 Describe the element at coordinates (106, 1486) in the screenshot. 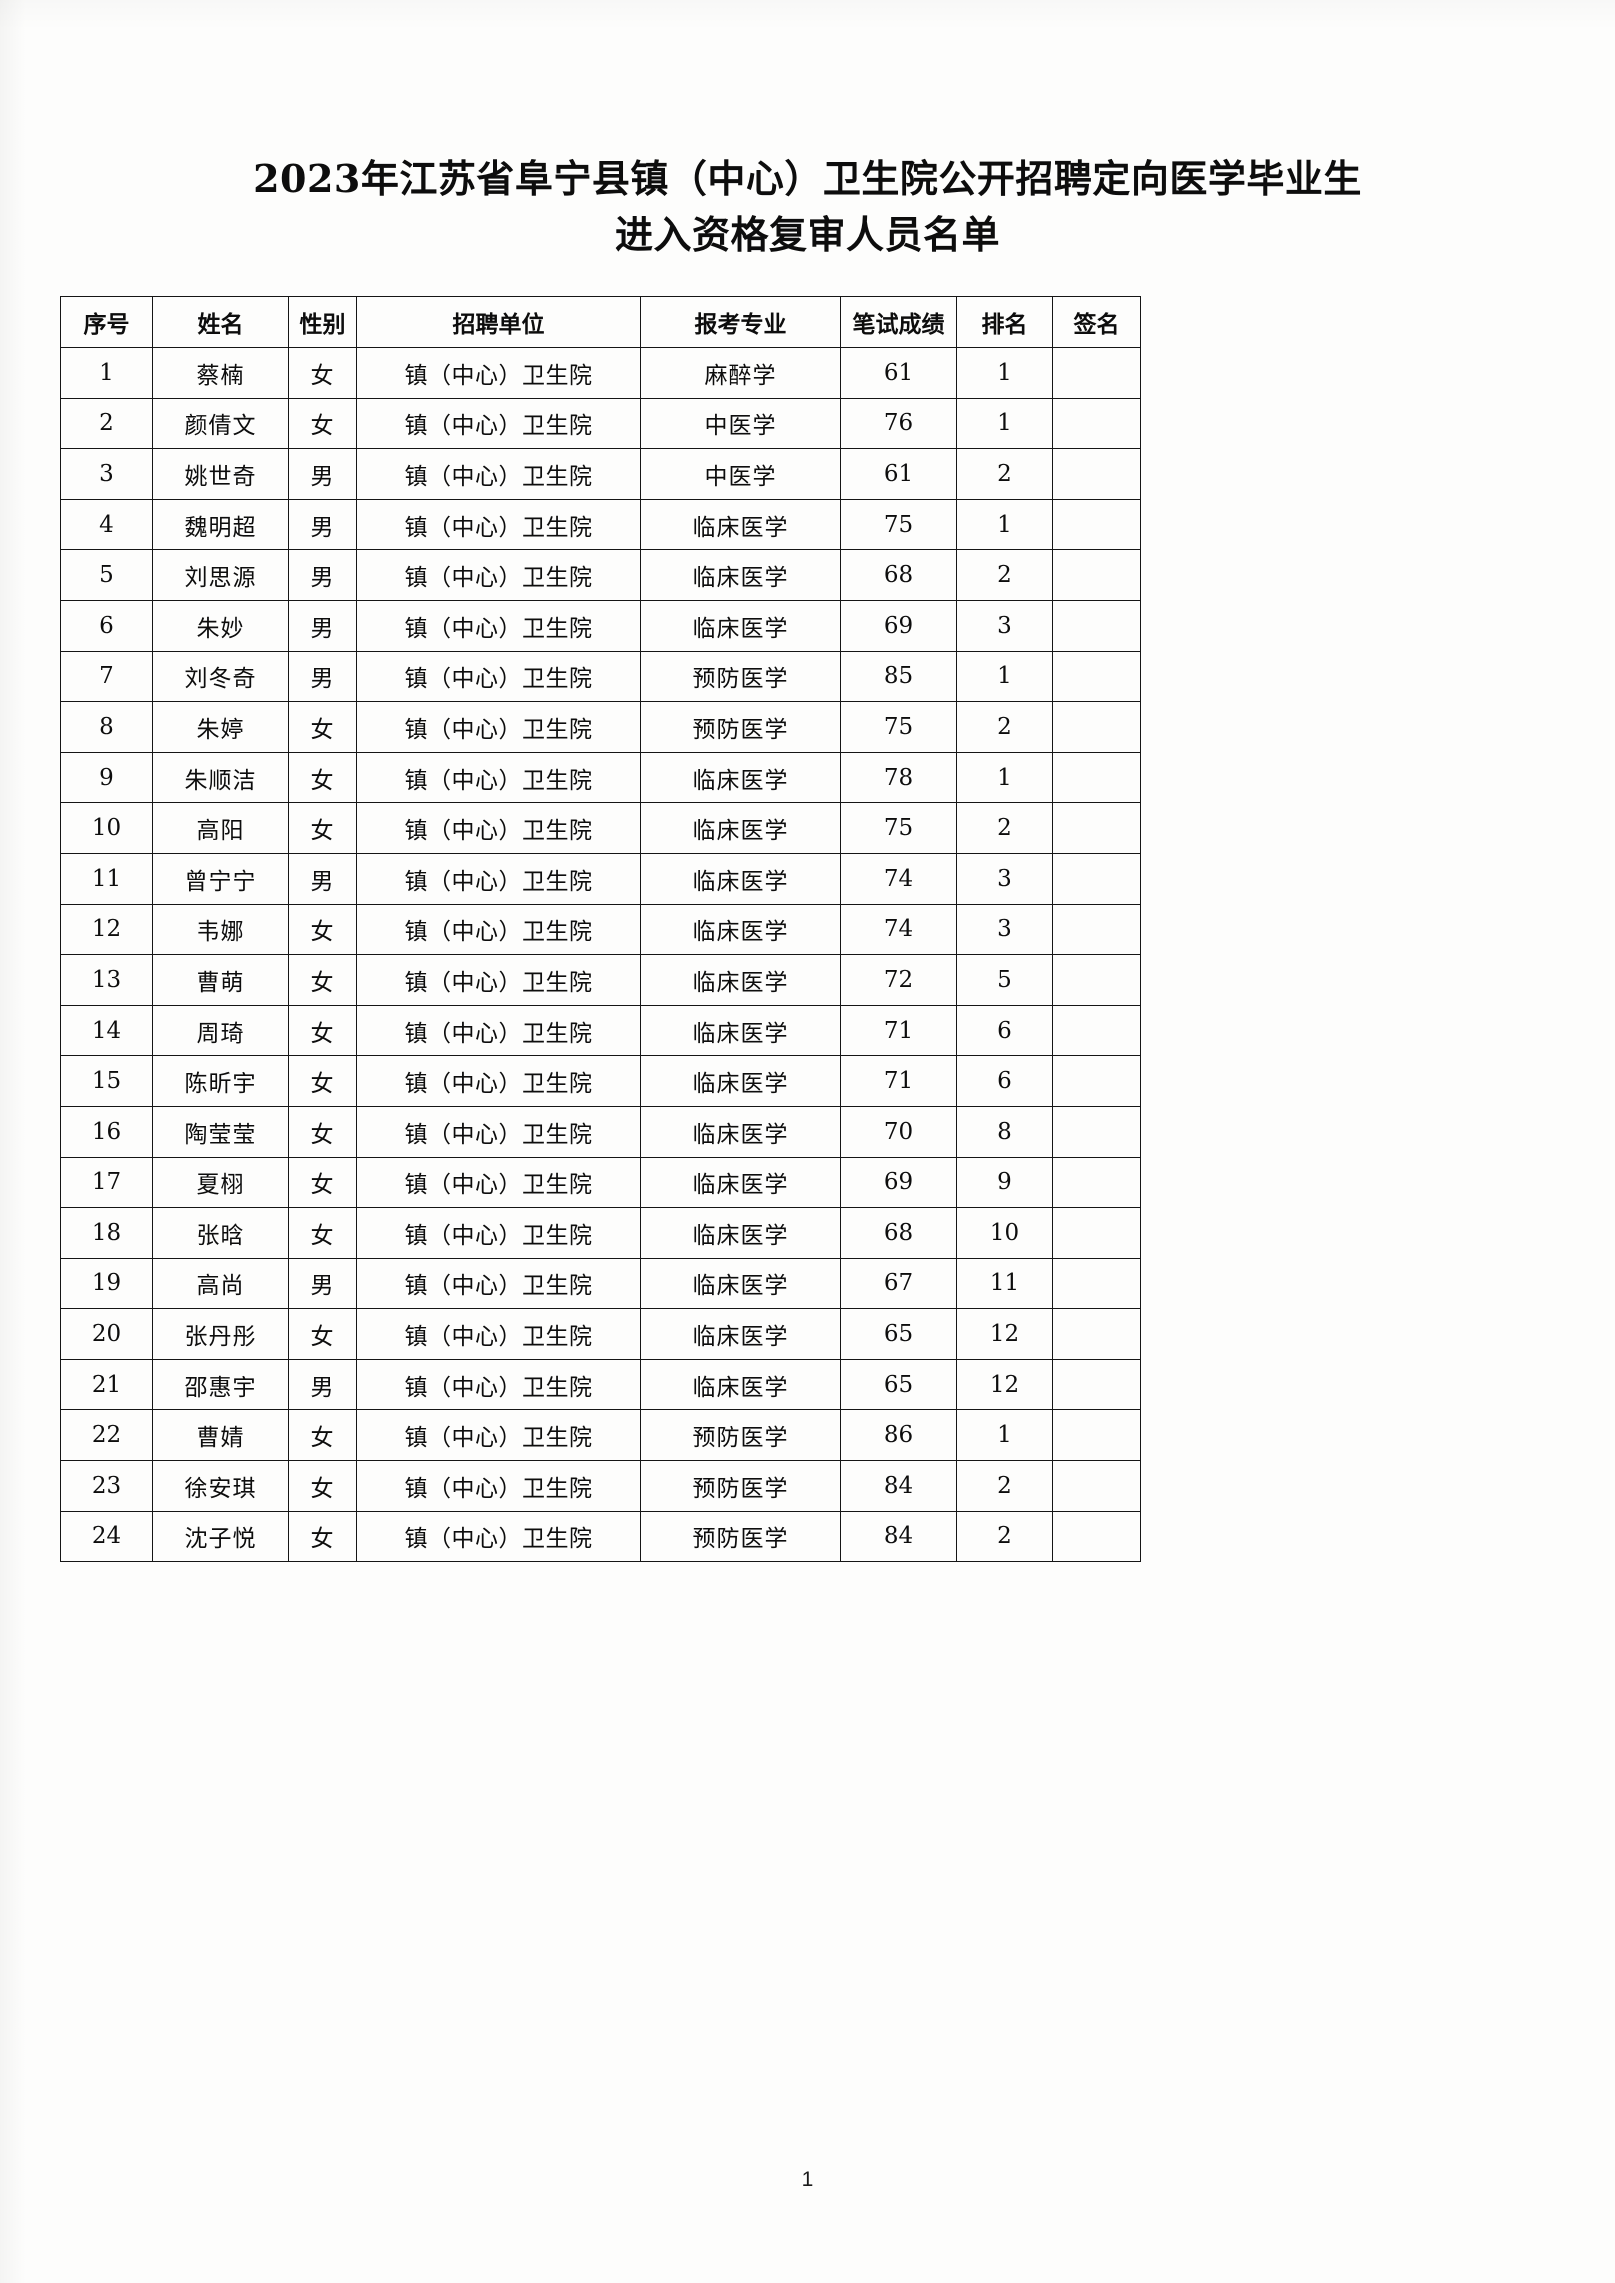

I see `cell-seq: 23` at that location.